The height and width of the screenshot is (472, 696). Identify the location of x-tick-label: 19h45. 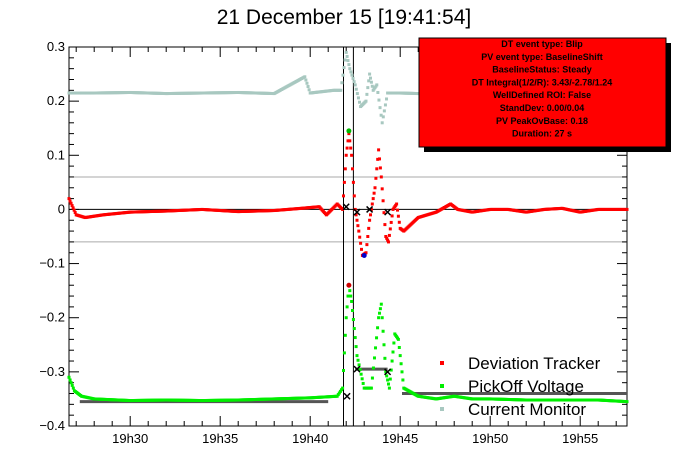
(400, 438).